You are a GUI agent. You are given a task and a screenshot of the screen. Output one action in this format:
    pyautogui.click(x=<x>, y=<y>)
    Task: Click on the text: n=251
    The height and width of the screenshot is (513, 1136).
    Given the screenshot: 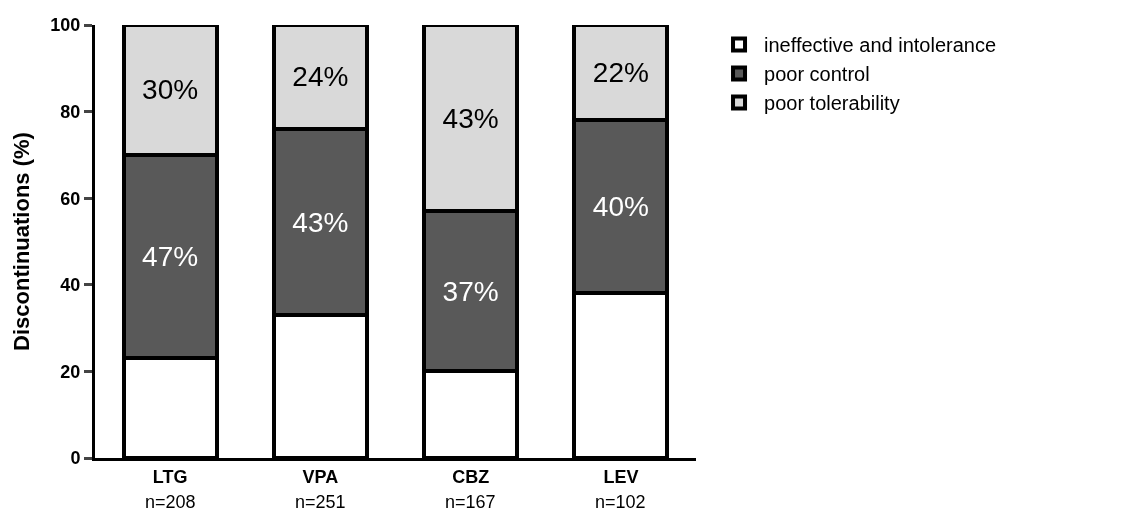 What is the action you would take?
    pyautogui.click(x=320, y=502)
    